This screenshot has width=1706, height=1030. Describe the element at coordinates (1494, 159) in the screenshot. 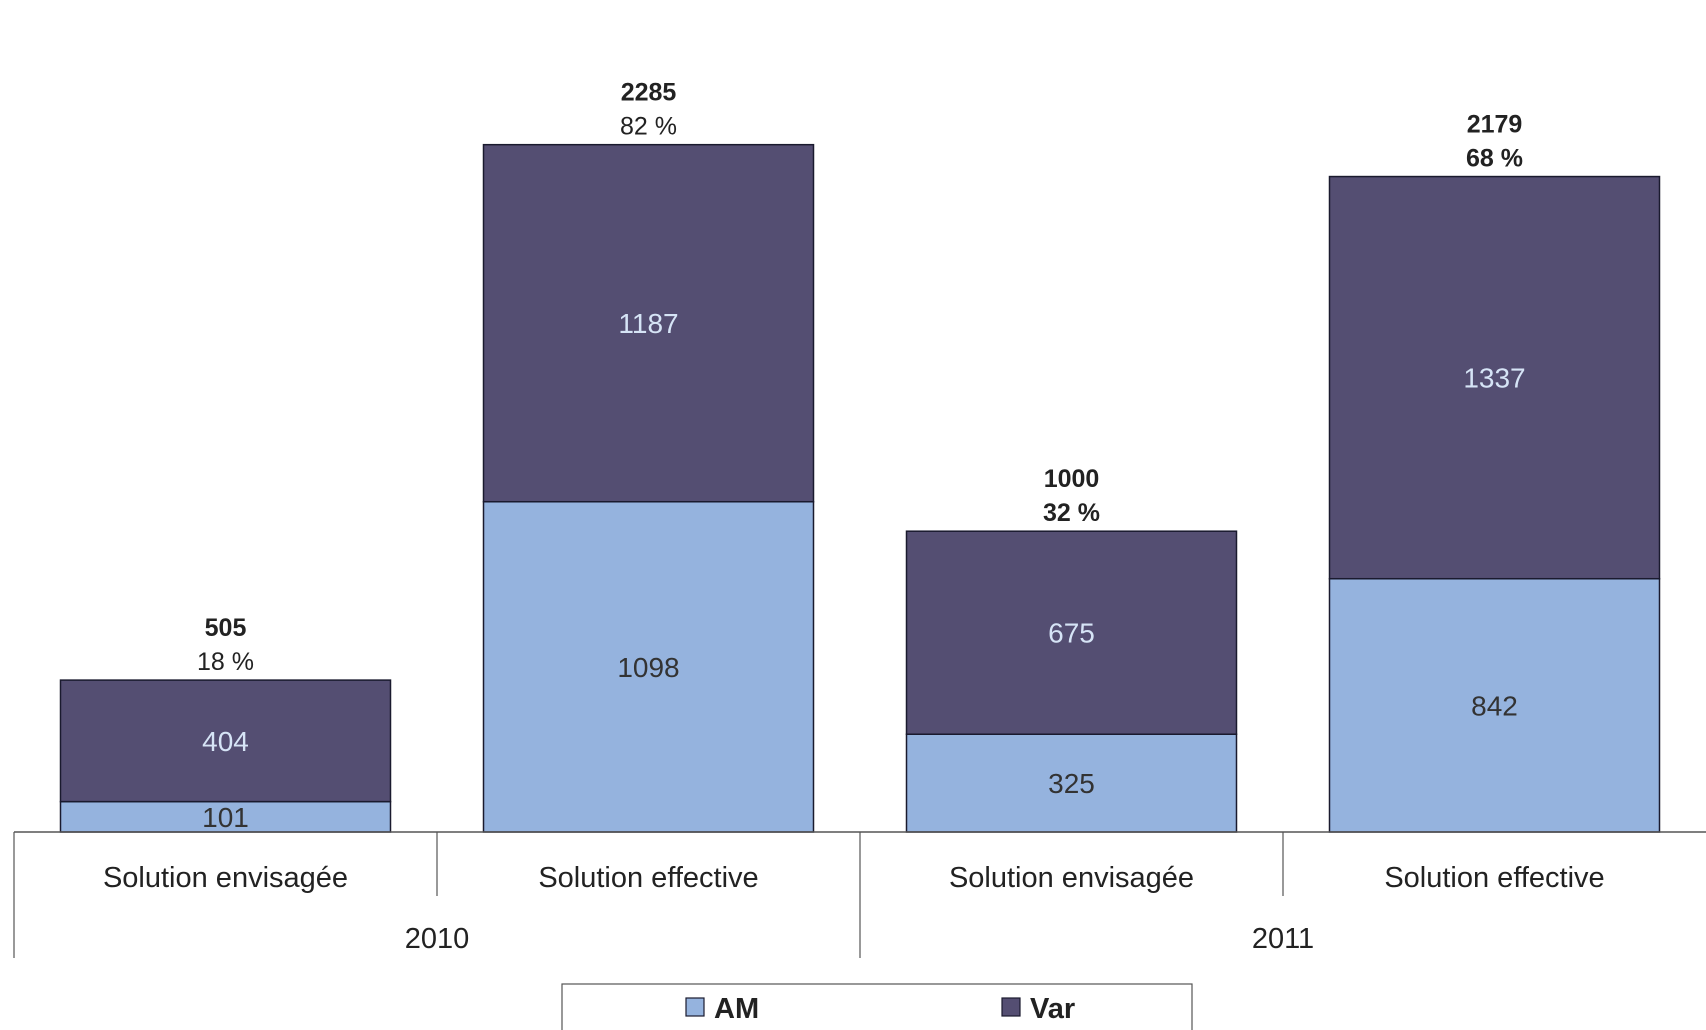

I see `bar-percent-label: 68 %` at that location.